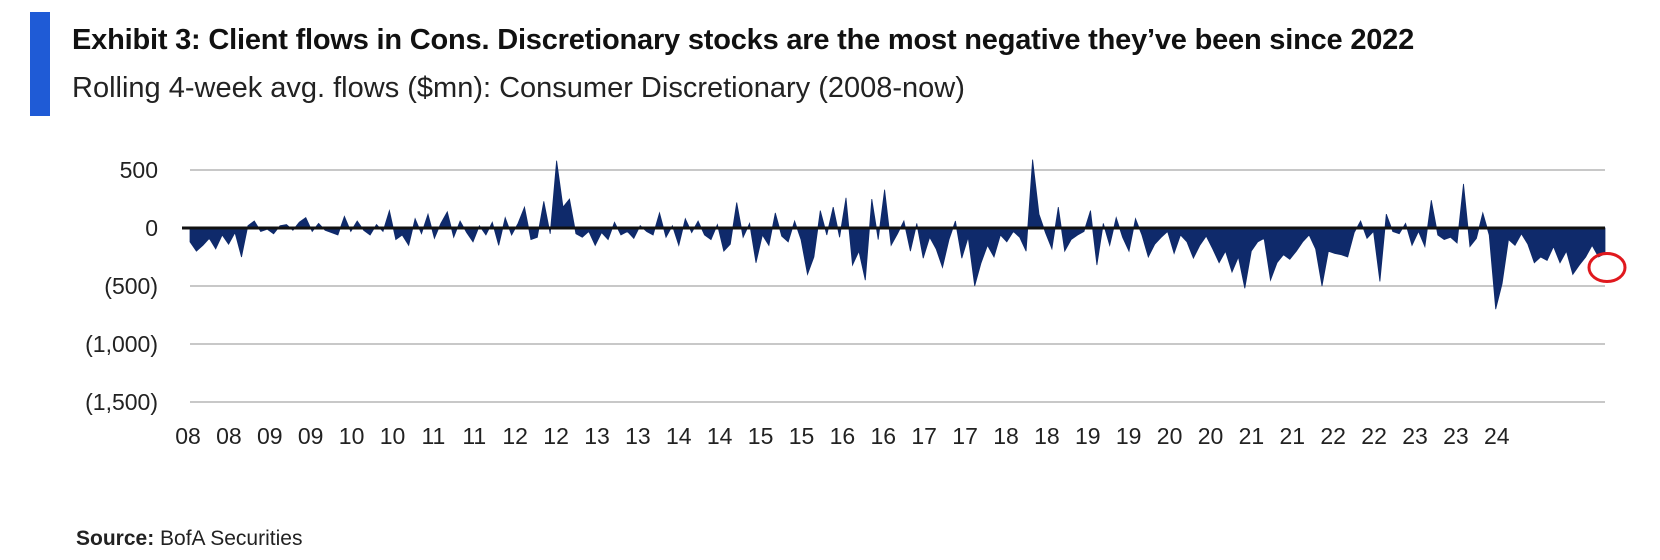 The height and width of the screenshot is (560, 1660). What do you see at coordinates (115, 538) in the screenshot?
I see `source-label: Source:` at bounding box center [115, 538].